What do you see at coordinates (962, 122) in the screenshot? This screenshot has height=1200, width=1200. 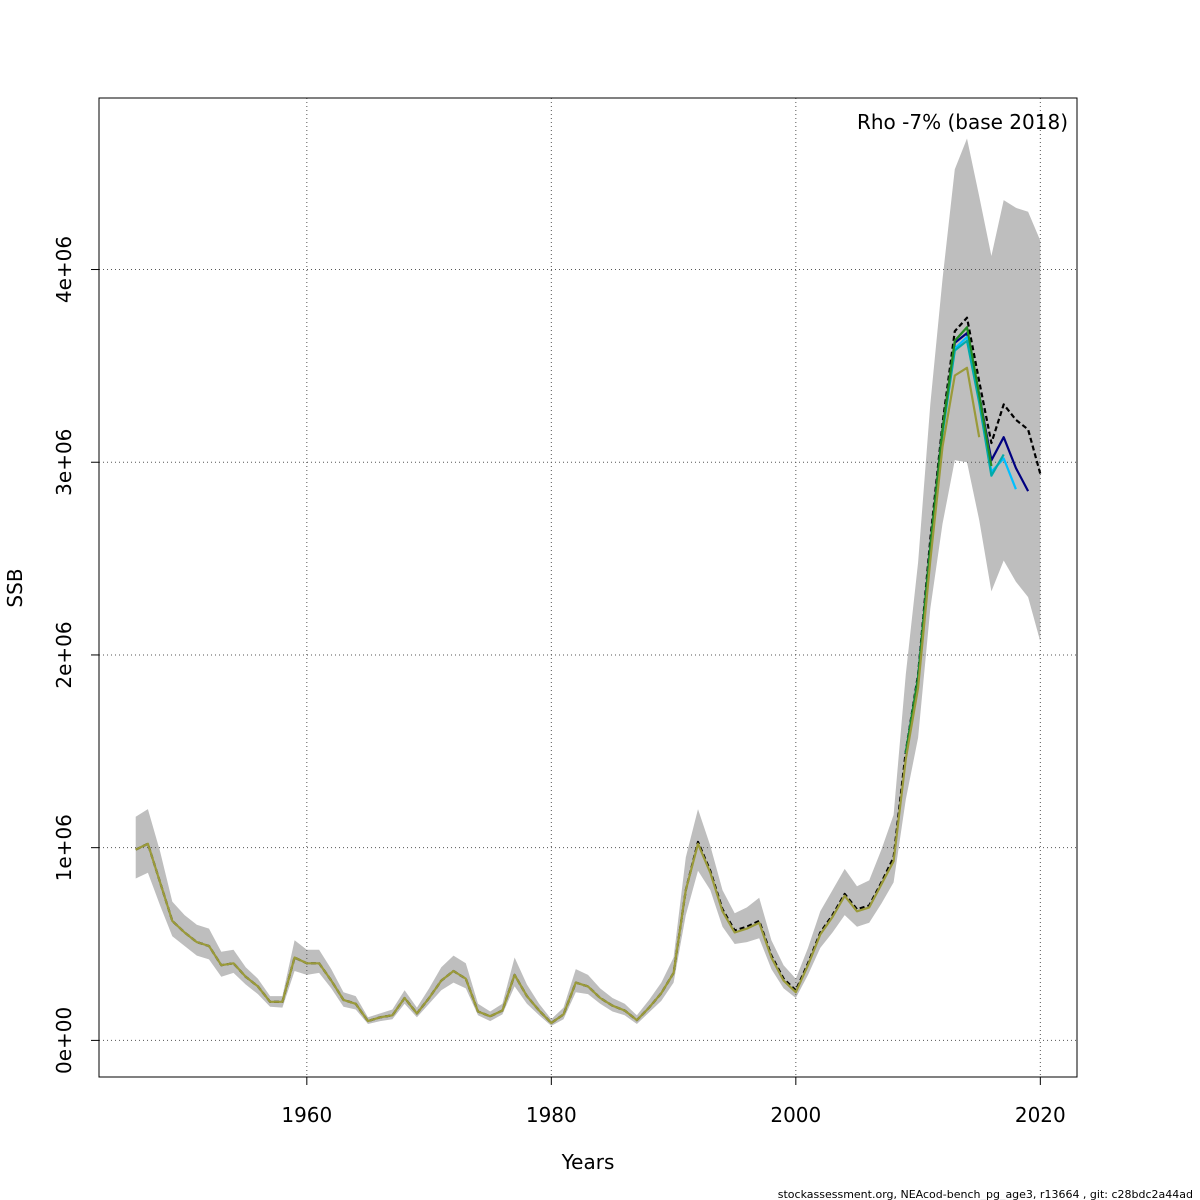 I see `rho-annotation: Rho -7% (base 2018)` at bounding box center [962, 122].